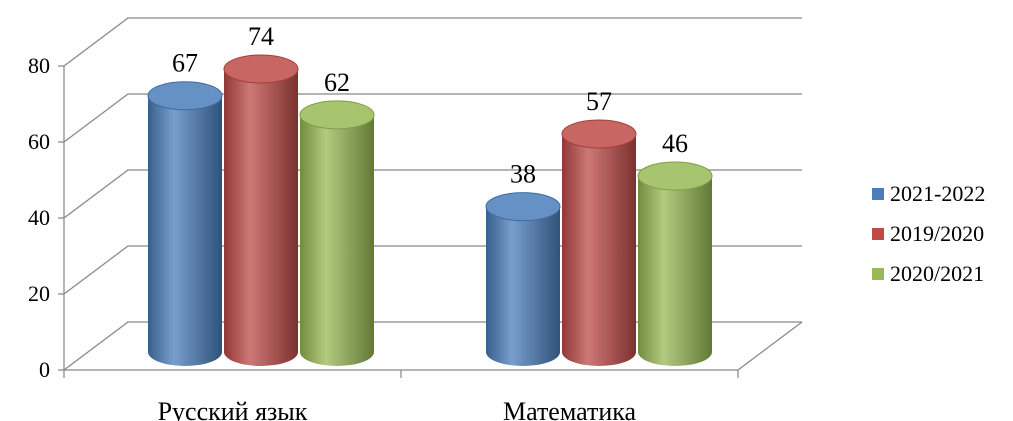 The height and width of the screenshot is (421, 1013). What do you see at coordinates (233, 409) in the screenshot?
I see `x-category-label: Русский язык` at bounding box center [233, 409].